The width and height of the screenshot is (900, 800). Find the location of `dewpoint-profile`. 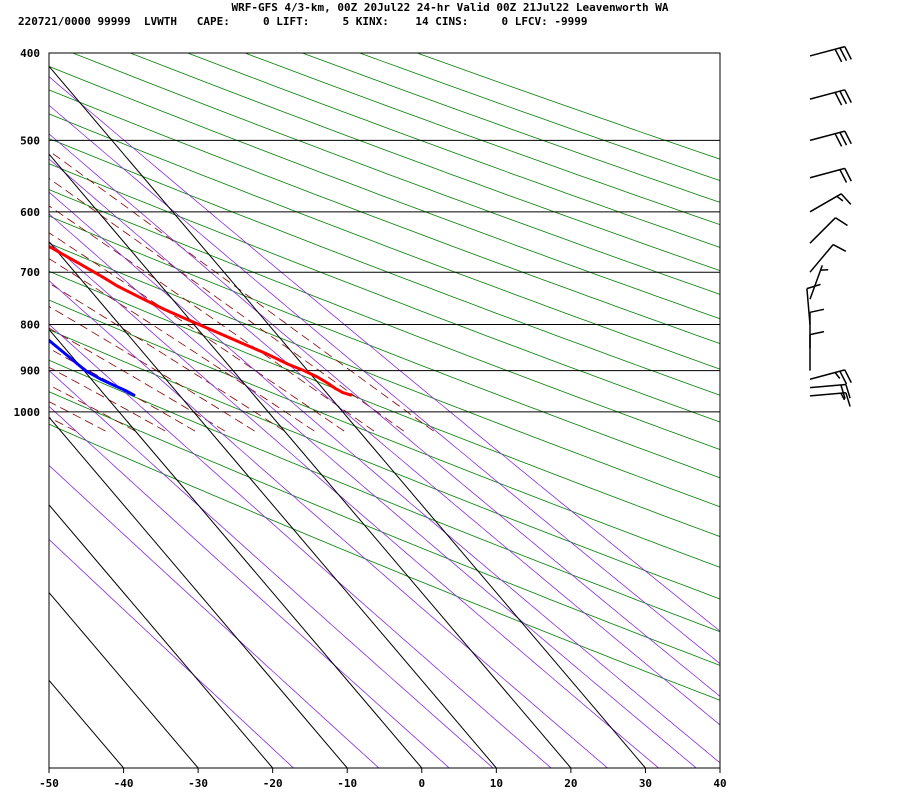

dewpoint-profile is located at coordinates (92, 367).